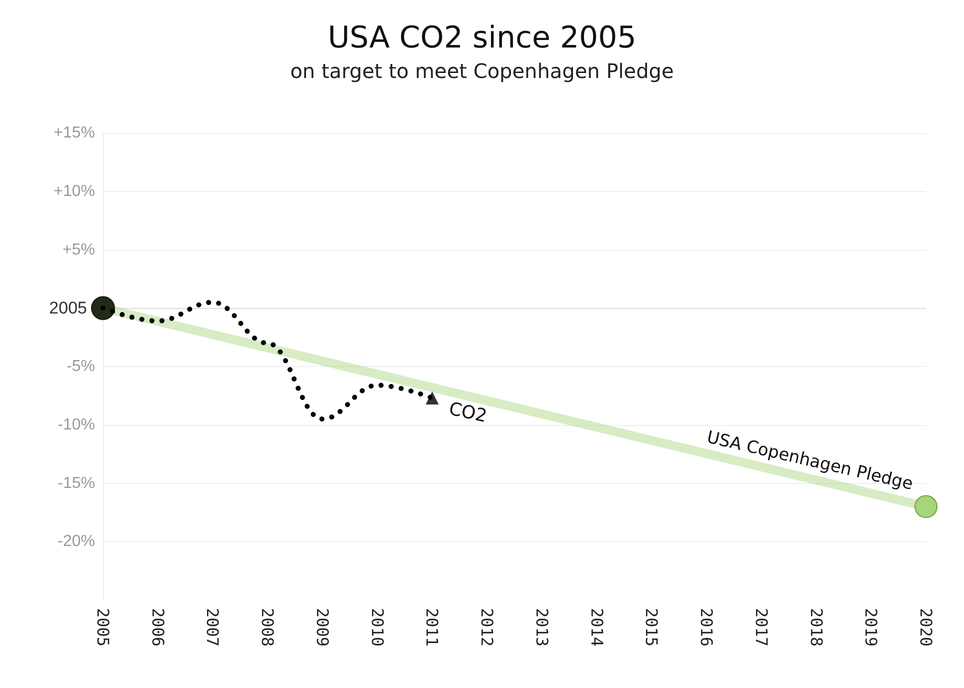 This screenshot has height=688, width=964. Describe the element at coordinates (706, 627) in the screenshot. I see `x-tick-label: 2016` at that location.